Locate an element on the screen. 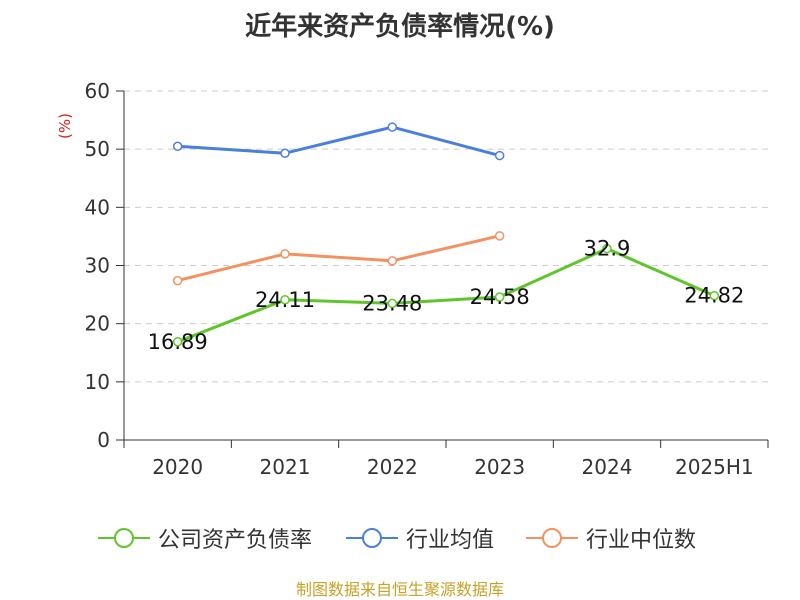 The image size is (800, 600). data-label: 24.11 is located at coordinates (285, 300).